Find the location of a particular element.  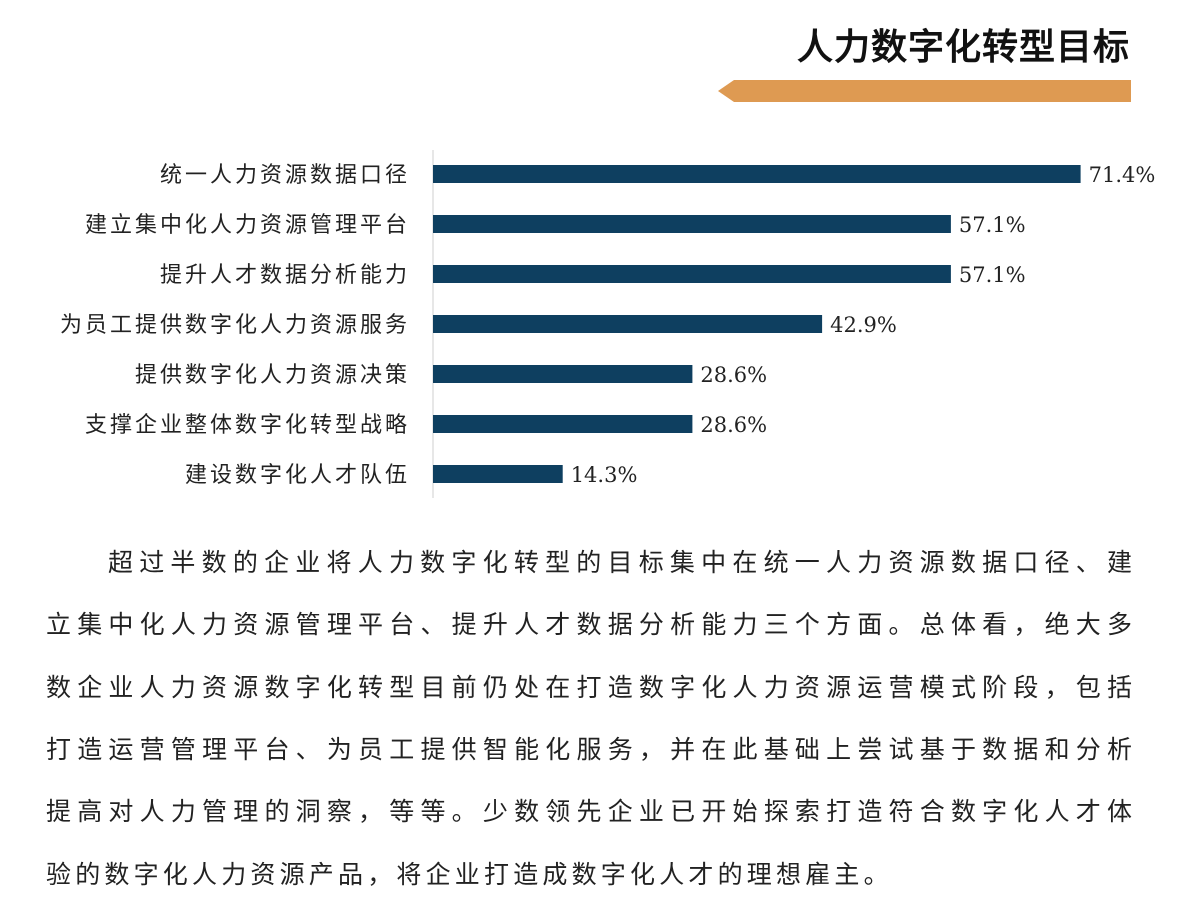

paragraph-line: 立集中化人力资源管理平台、提升人才数据分析能力三个方面。总体看，绝大多 is located at coordinates (589, 624).